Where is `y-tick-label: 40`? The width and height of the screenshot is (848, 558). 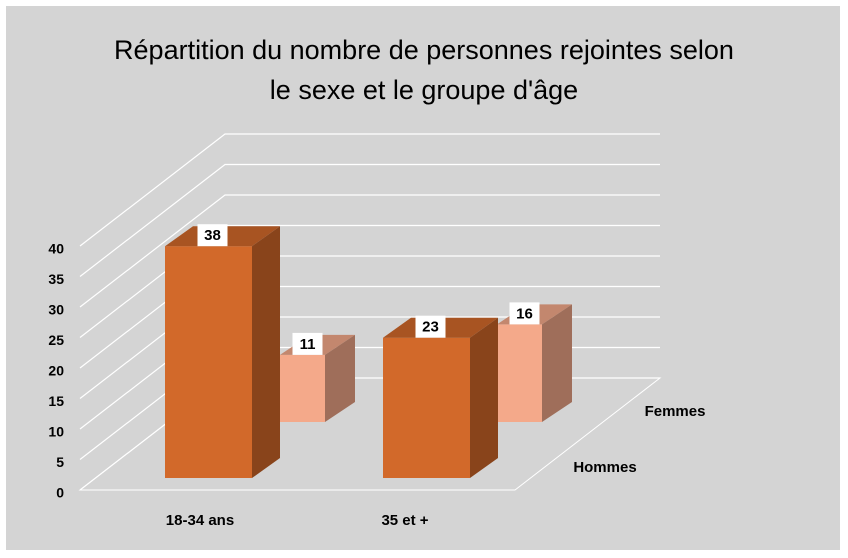
y-tick-label: 40 is located at coordinates (56, 249).